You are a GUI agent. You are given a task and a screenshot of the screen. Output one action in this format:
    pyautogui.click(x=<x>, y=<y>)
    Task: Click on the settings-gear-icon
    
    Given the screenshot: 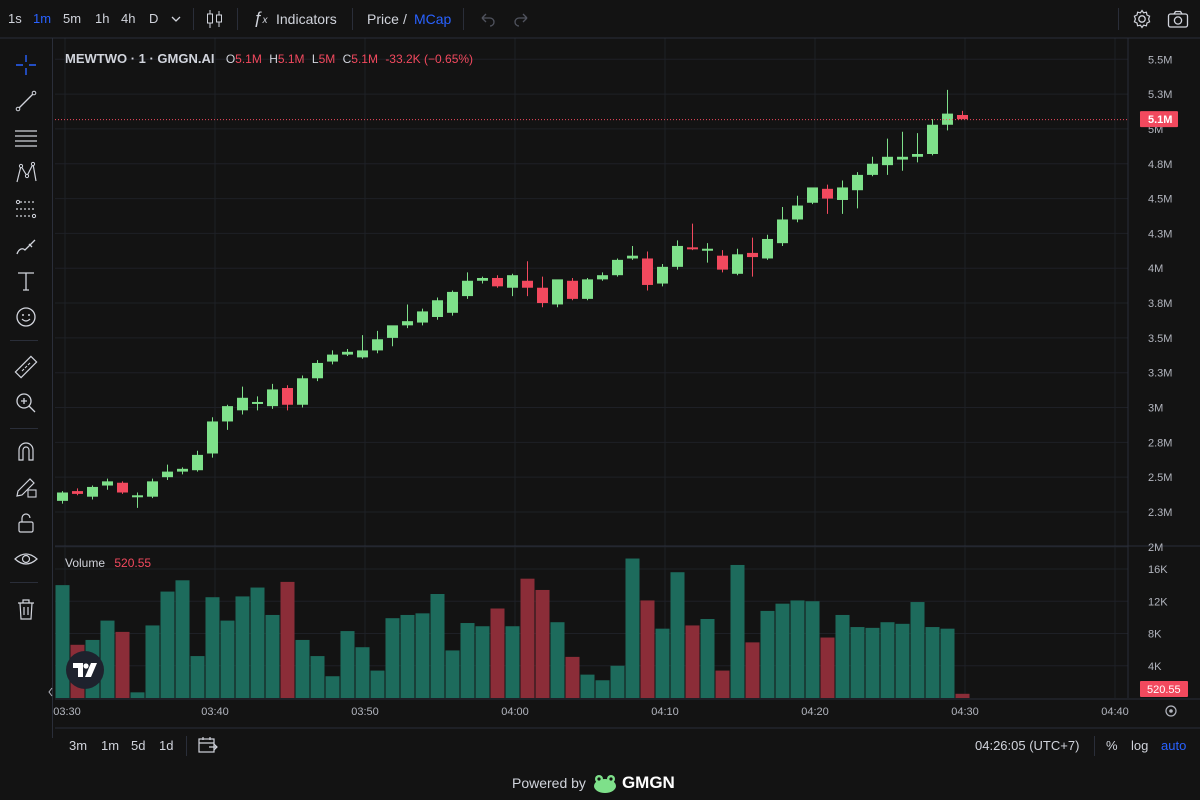 What is the action you would take?
    pyautogui.click(x=1142, y=19)
    